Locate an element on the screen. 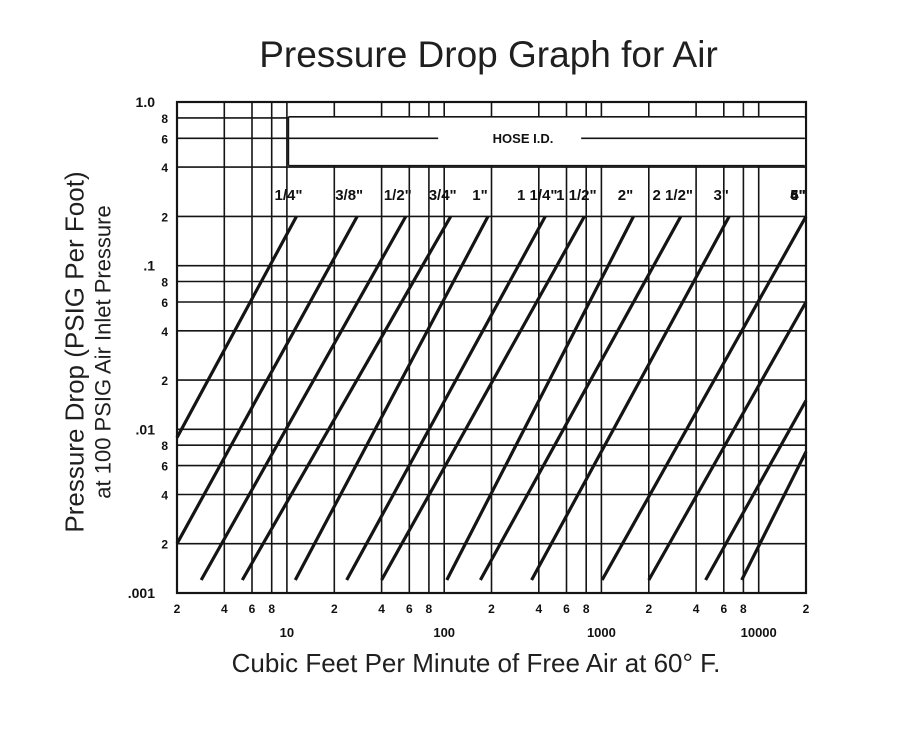  series-label-13: 6" is located at coordinates (797, 195).